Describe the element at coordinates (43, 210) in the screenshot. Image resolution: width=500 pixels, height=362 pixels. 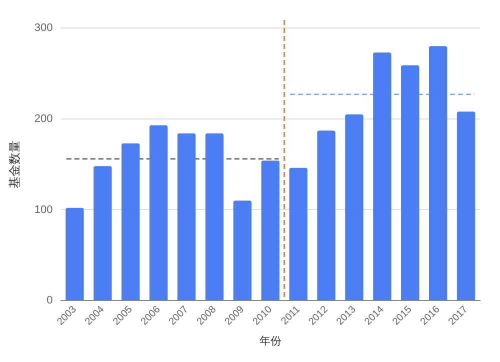
I see `y-tick-label: 100` at that location.